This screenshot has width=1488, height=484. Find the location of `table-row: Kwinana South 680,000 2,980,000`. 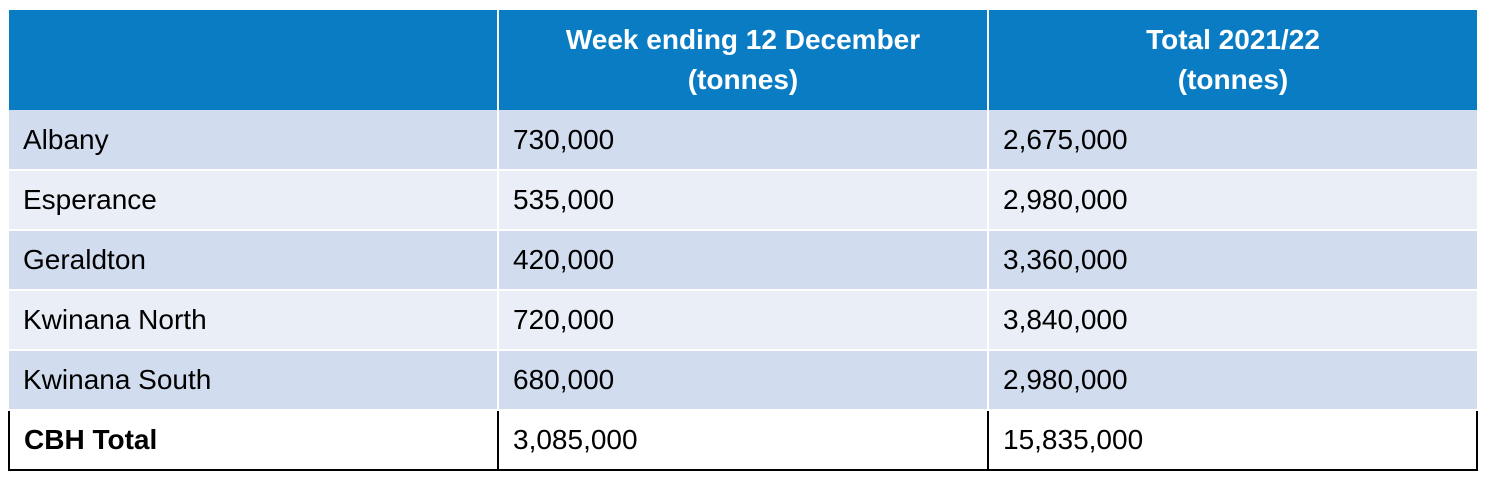

table-row: Kwinana South 680,000 2,980,000 is located at coordinates (743, 380).